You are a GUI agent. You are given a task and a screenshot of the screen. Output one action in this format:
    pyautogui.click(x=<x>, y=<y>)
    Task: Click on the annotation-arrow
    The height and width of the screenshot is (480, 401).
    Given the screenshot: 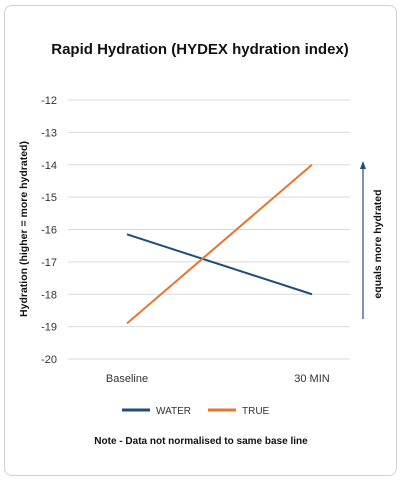 What is the action you would take?
    pyautogui.click(x=363, y=240)
    